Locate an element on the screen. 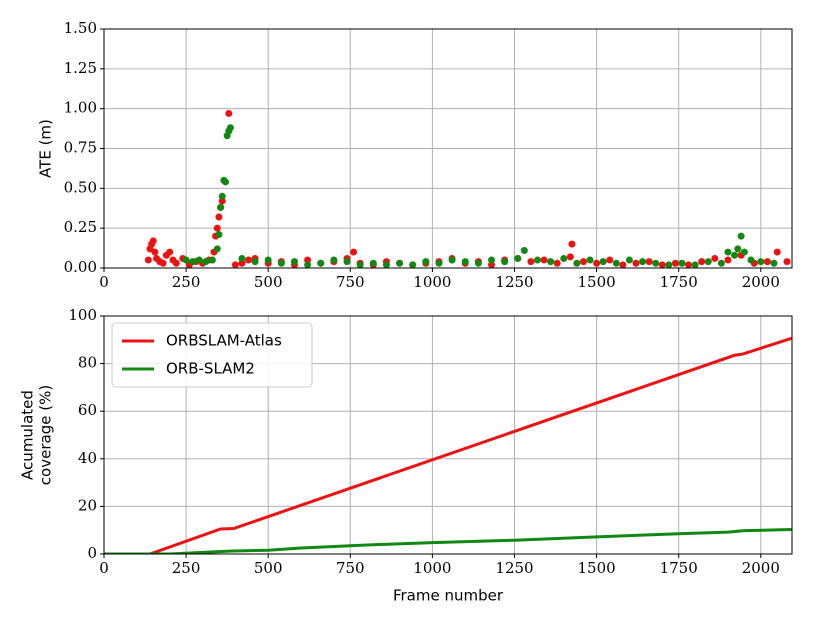 This screenshot has height=623, width=830. y-tick-label: 0.75 is located at coordinates (80, 148).